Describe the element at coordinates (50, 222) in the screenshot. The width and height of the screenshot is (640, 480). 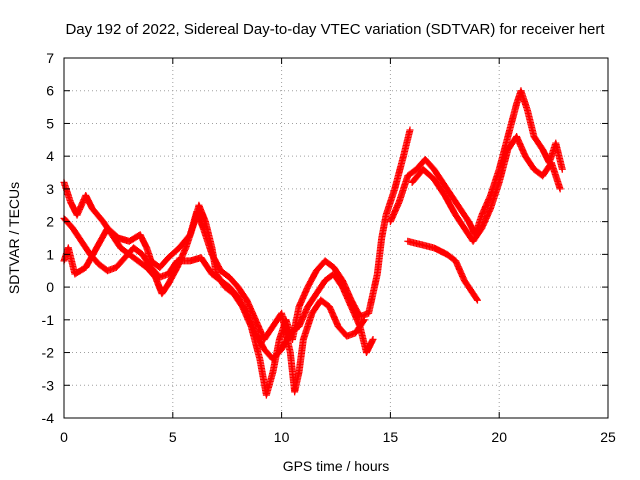
I see `y-tick-label: 2` at that location.